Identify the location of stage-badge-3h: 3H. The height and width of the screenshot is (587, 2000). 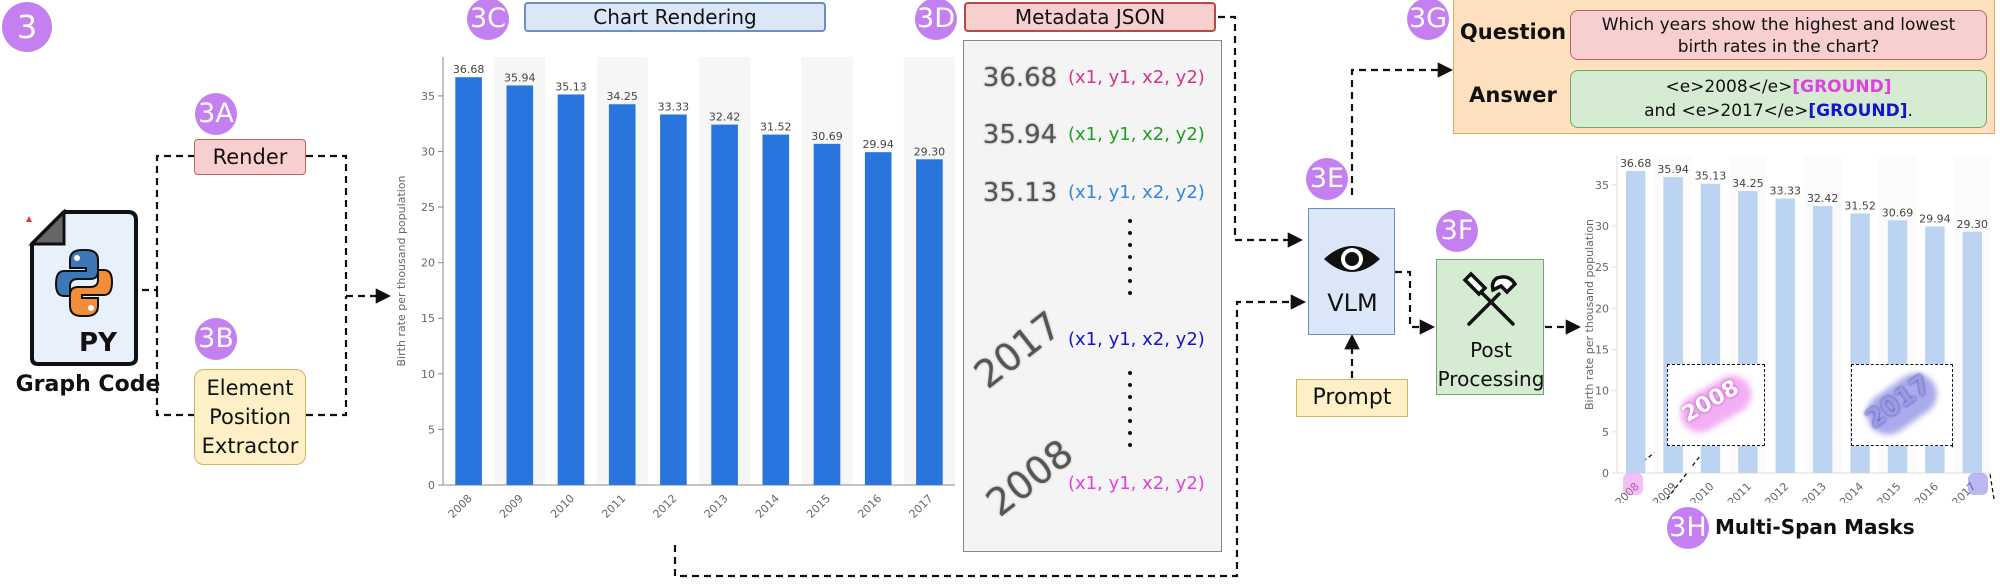
(1688, 528).